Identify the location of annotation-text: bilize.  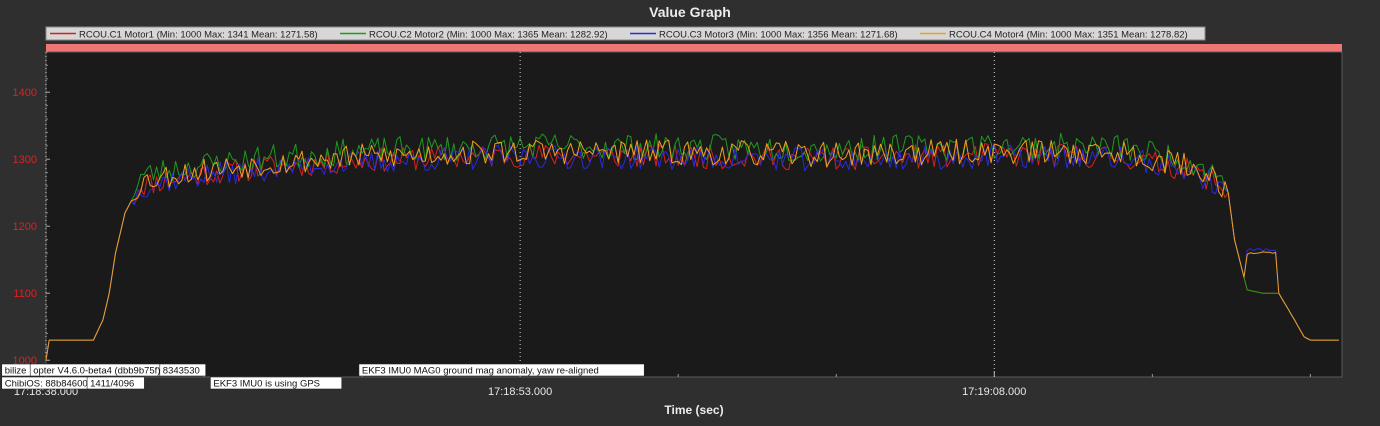
(16, 371).